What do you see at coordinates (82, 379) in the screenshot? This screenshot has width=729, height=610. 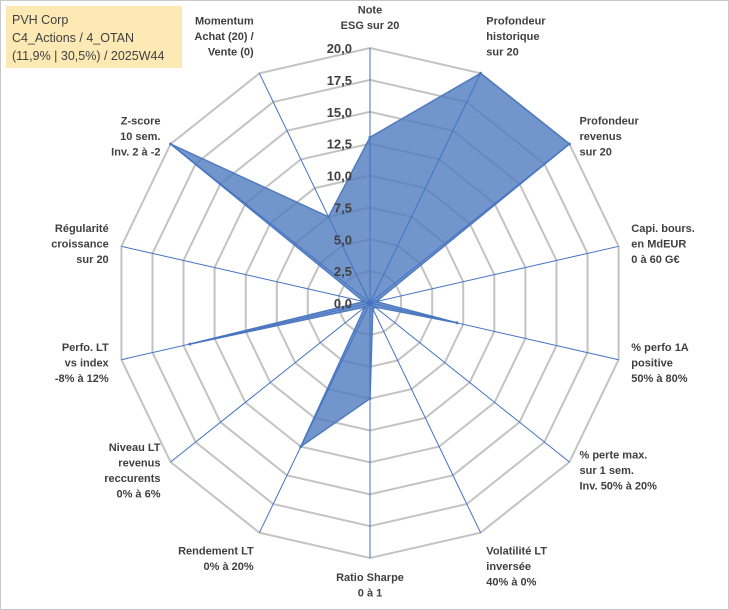 I see `axis-label-line: -8% à 12%` at bounding box center [82, 379].